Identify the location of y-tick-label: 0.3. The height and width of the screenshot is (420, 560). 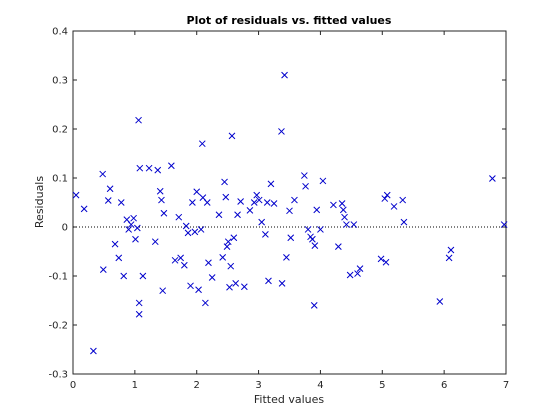
(60, 81).